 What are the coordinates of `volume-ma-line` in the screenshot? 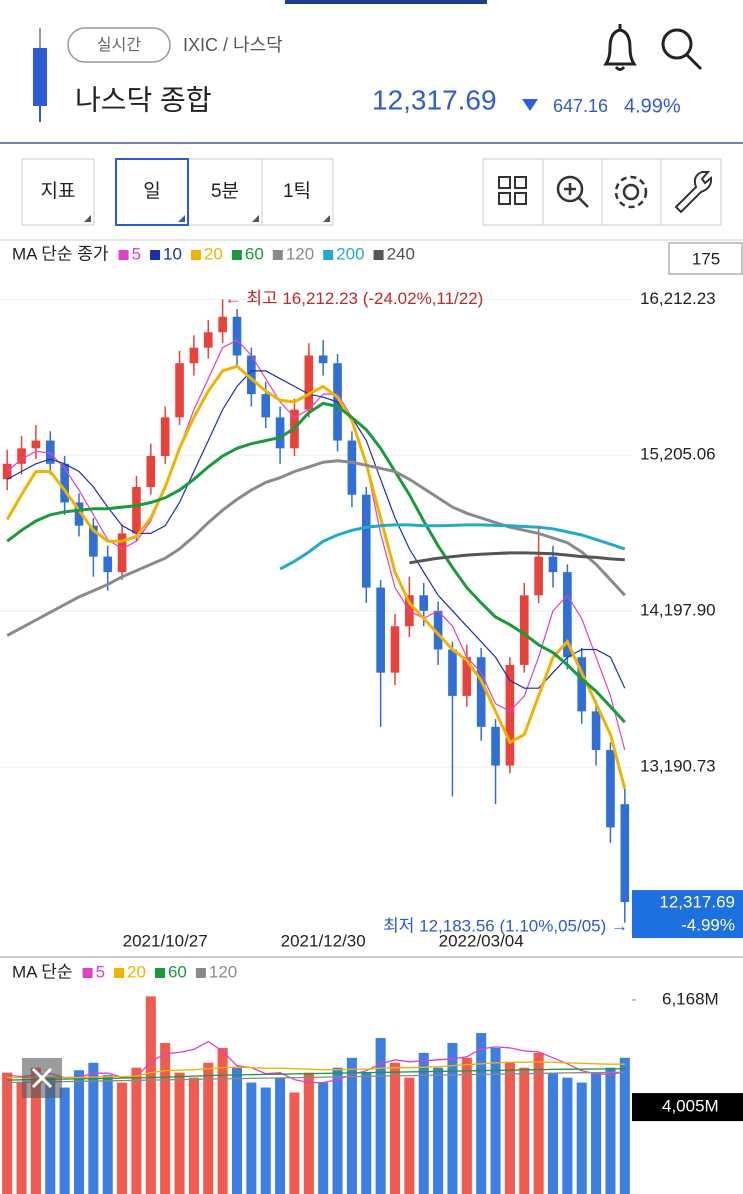 It's located at (316, 1077).